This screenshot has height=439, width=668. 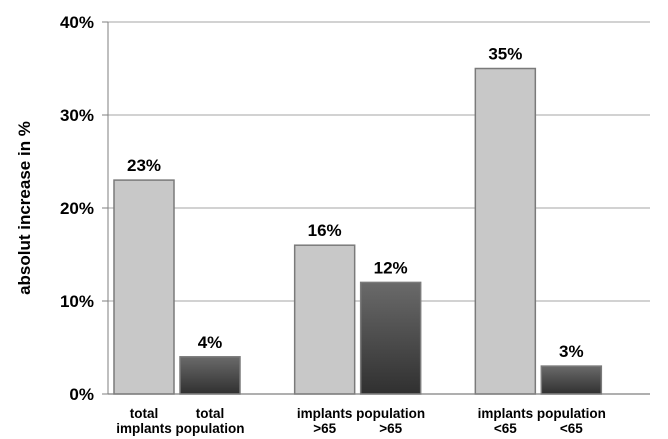 What do you see at coordinates (391, 267) in the screenshot?
I see `bar-value-label: 12%` at bounding box center [391, 267].